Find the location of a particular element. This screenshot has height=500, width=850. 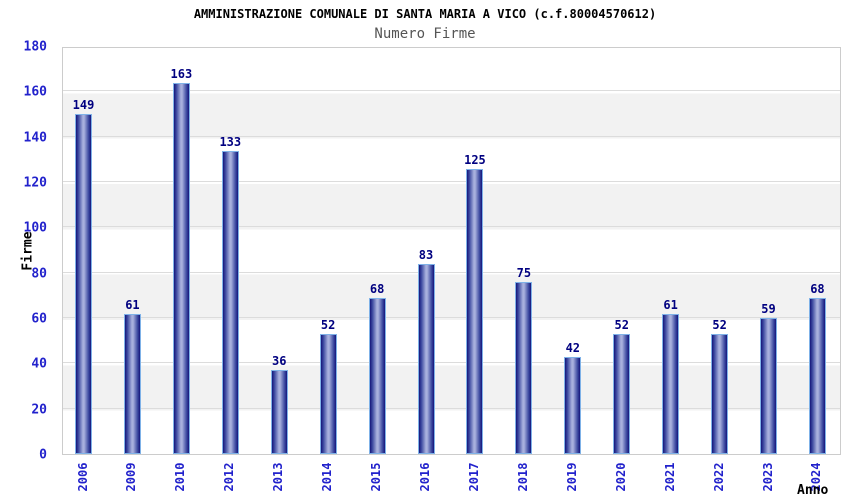

x-tick-label: 2010 is located at coordinates (180, 477).